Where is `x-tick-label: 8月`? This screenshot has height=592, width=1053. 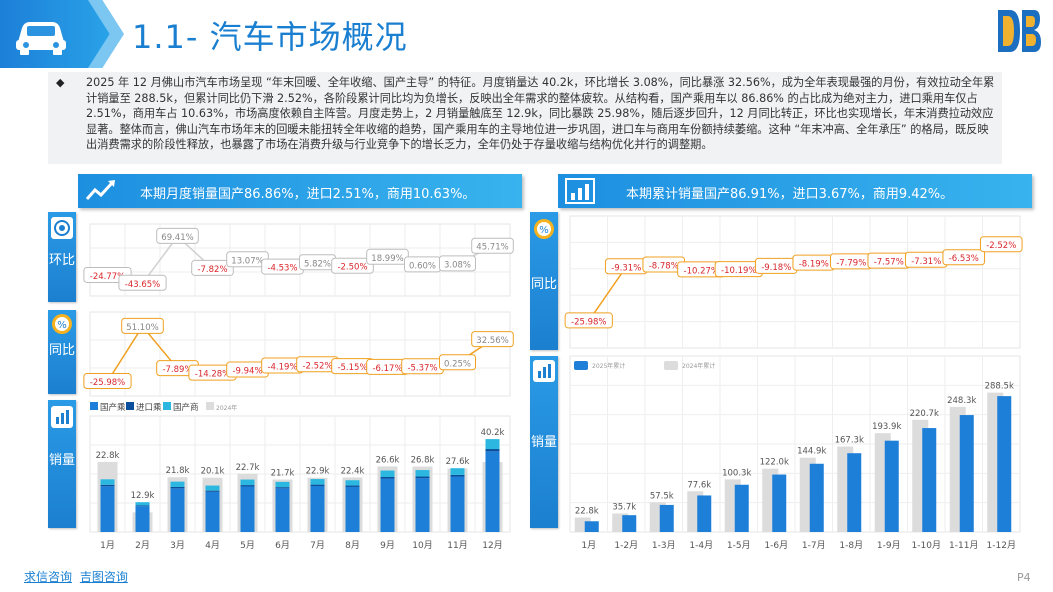 x-tick-label: 8月 is located at coordinates (352, 545).